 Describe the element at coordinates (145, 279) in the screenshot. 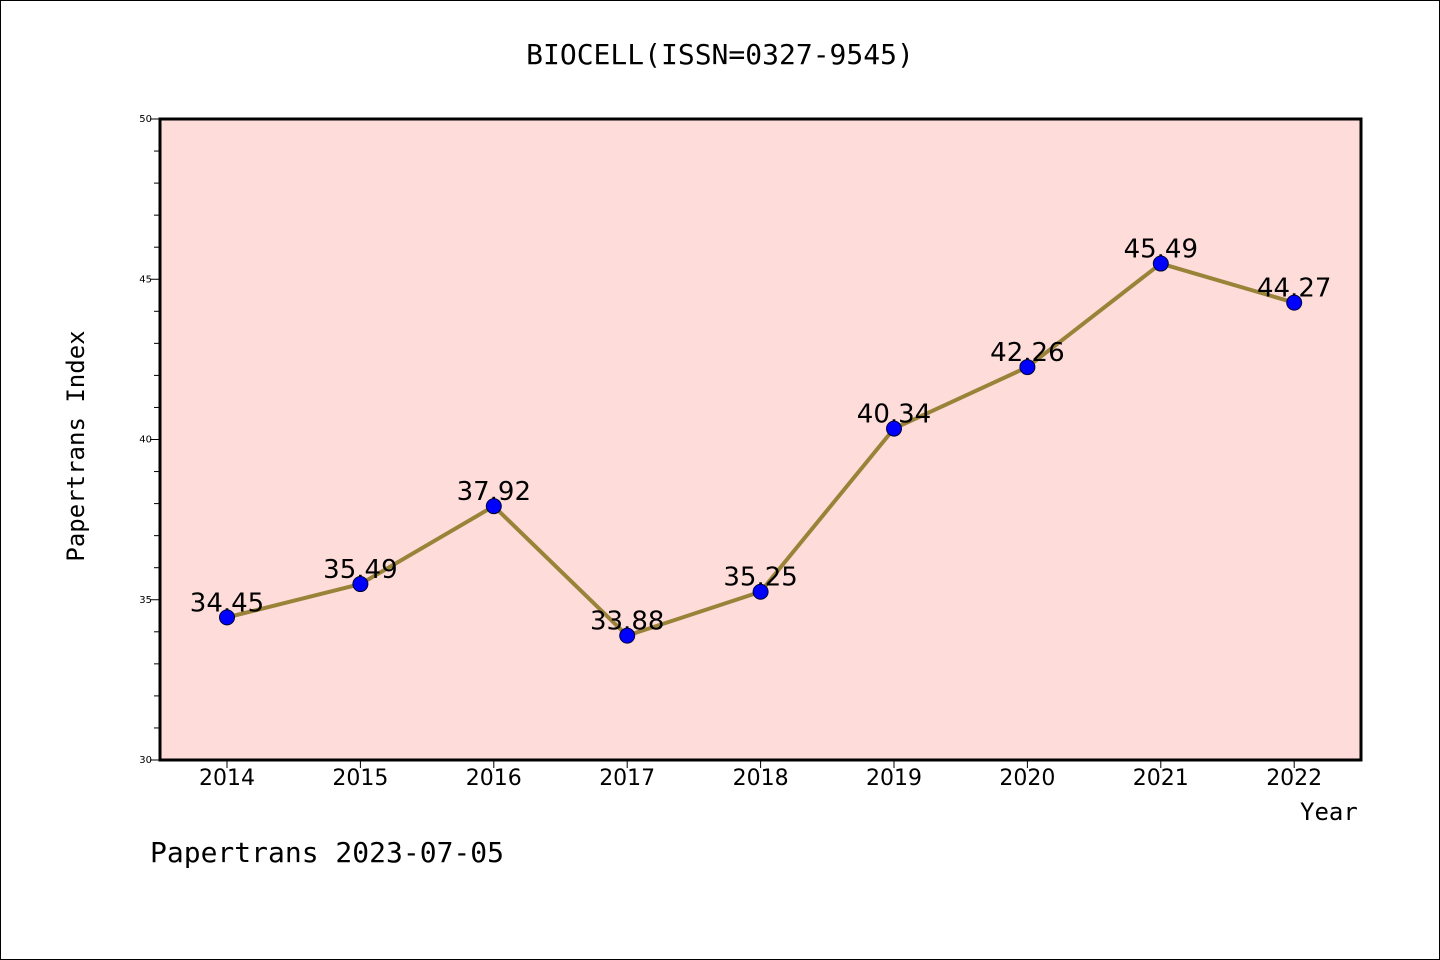

I see `y-tick-label: 45` at that location.